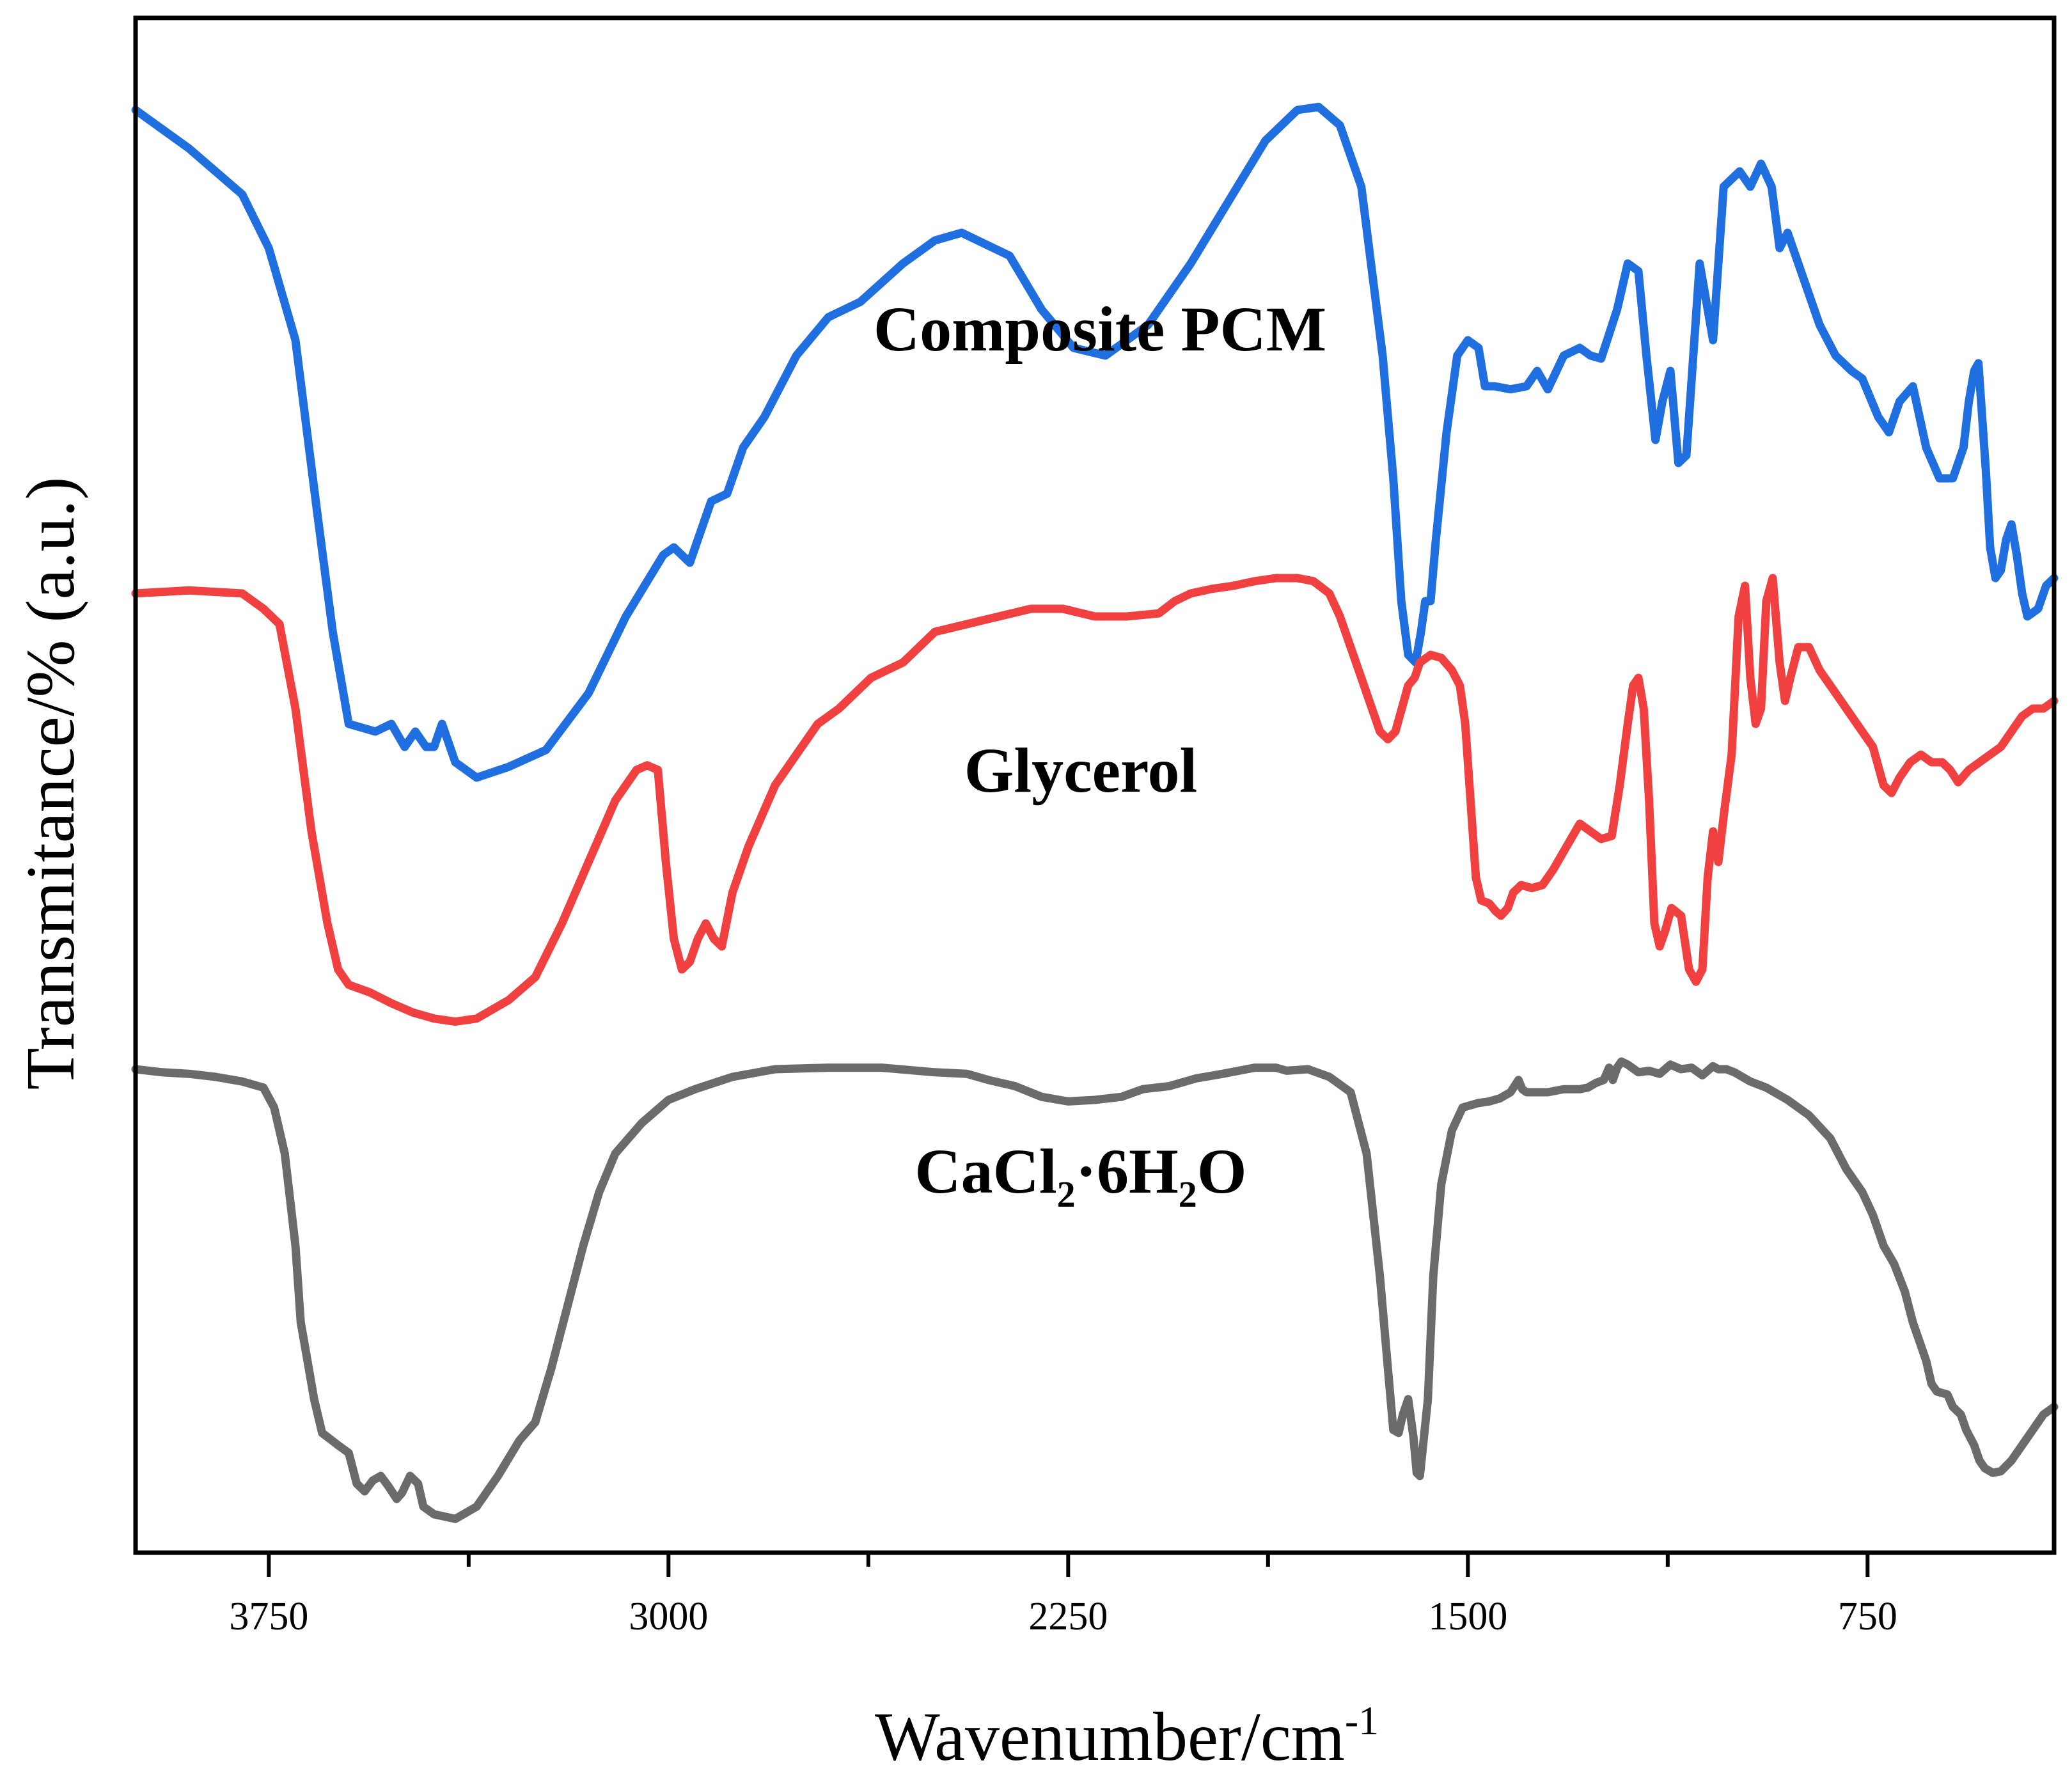 Image resolution: width=2072 pixels, height=1772 pixels. I want to click on x-tick-label-1500: 1500, so click(1467, 1616).